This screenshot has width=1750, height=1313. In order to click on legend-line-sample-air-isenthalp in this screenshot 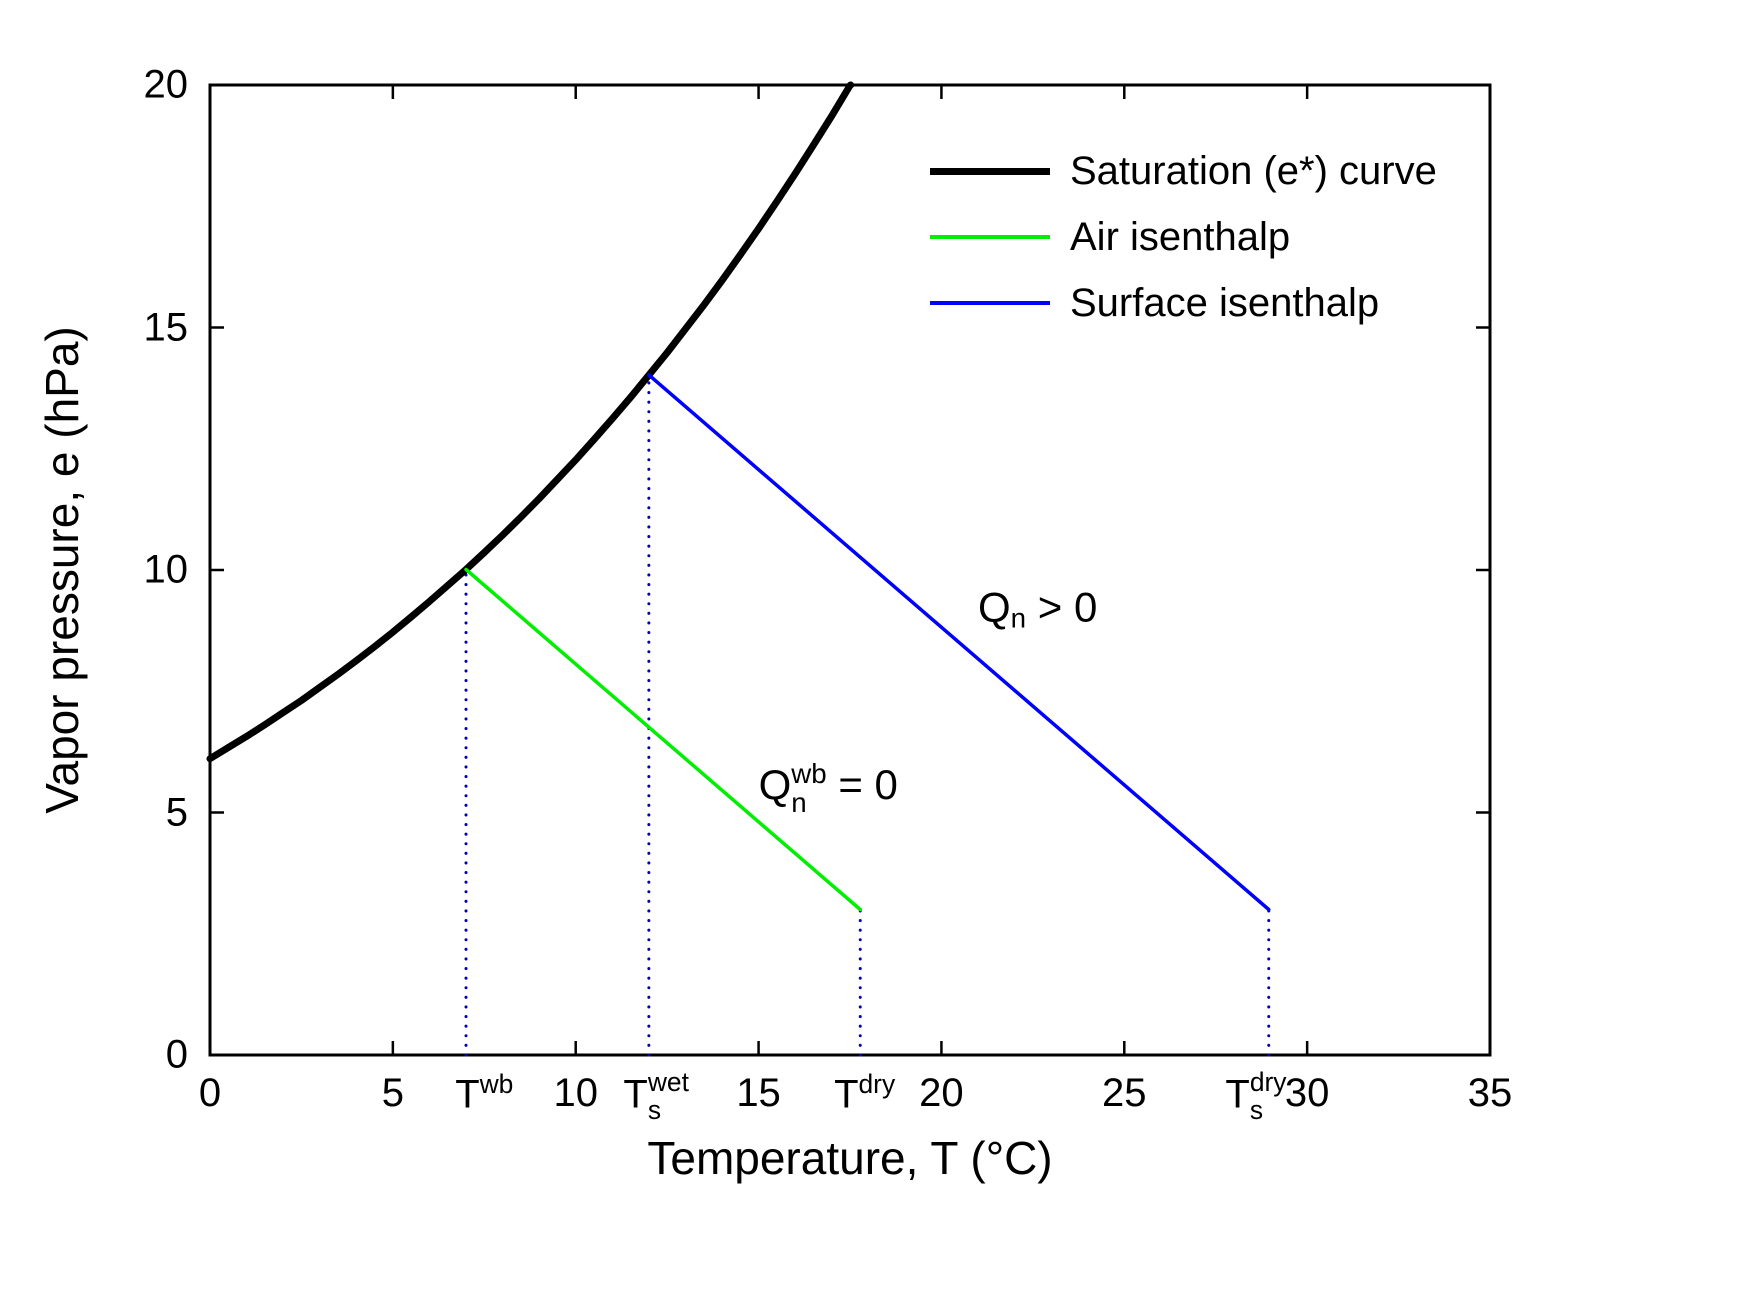, I will do `click(990, 237)`.